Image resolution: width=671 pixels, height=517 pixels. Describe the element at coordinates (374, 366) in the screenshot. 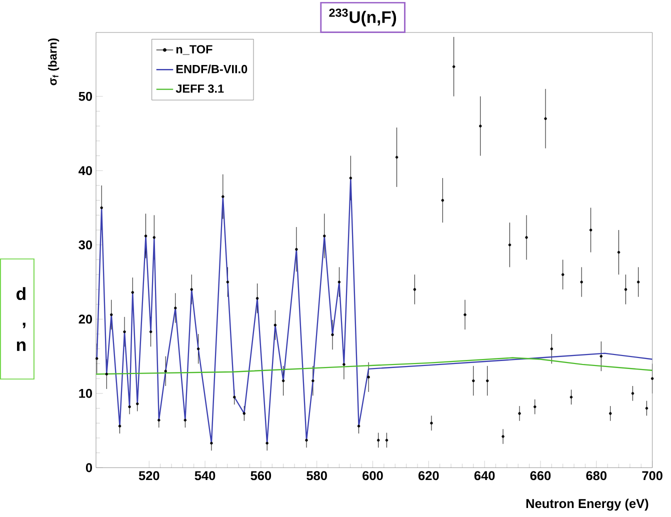

I see `line-series` at that location.